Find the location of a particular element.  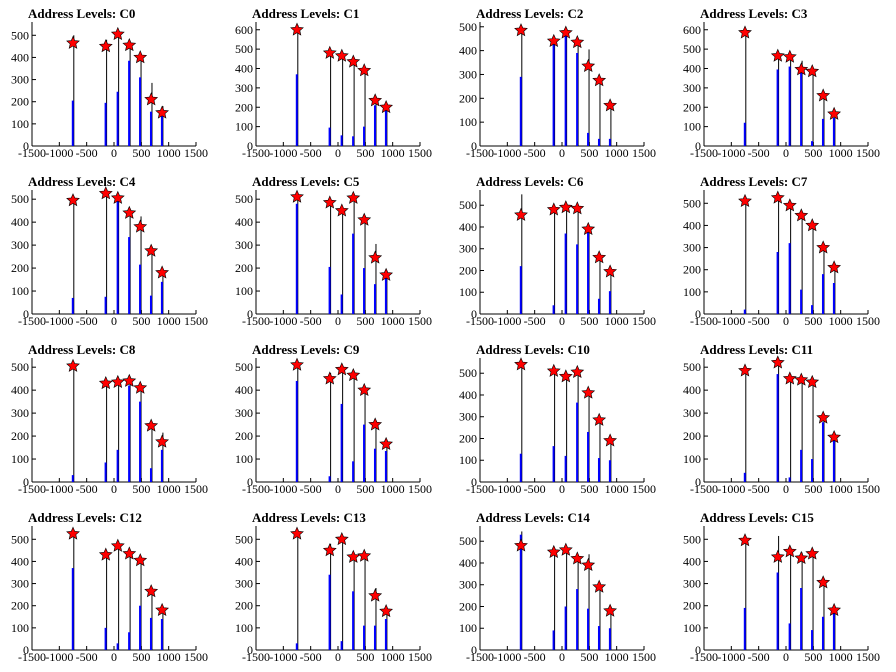

y-tick-label: 400 is located at coordinates (692, 225).